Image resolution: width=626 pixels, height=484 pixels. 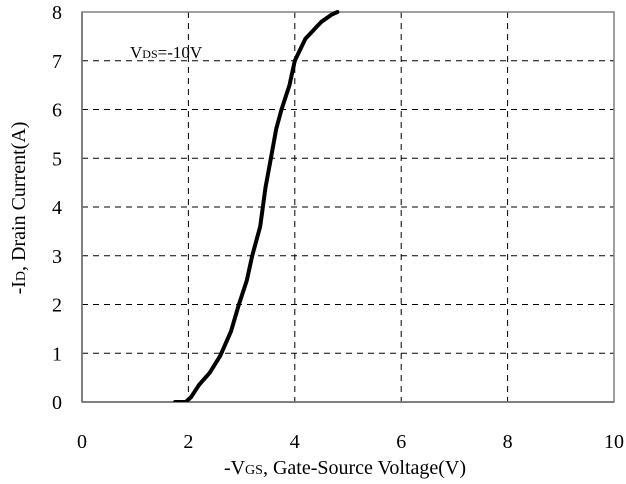 I want to click on y-tick-label-3: 3, so click(x=57, y=257).